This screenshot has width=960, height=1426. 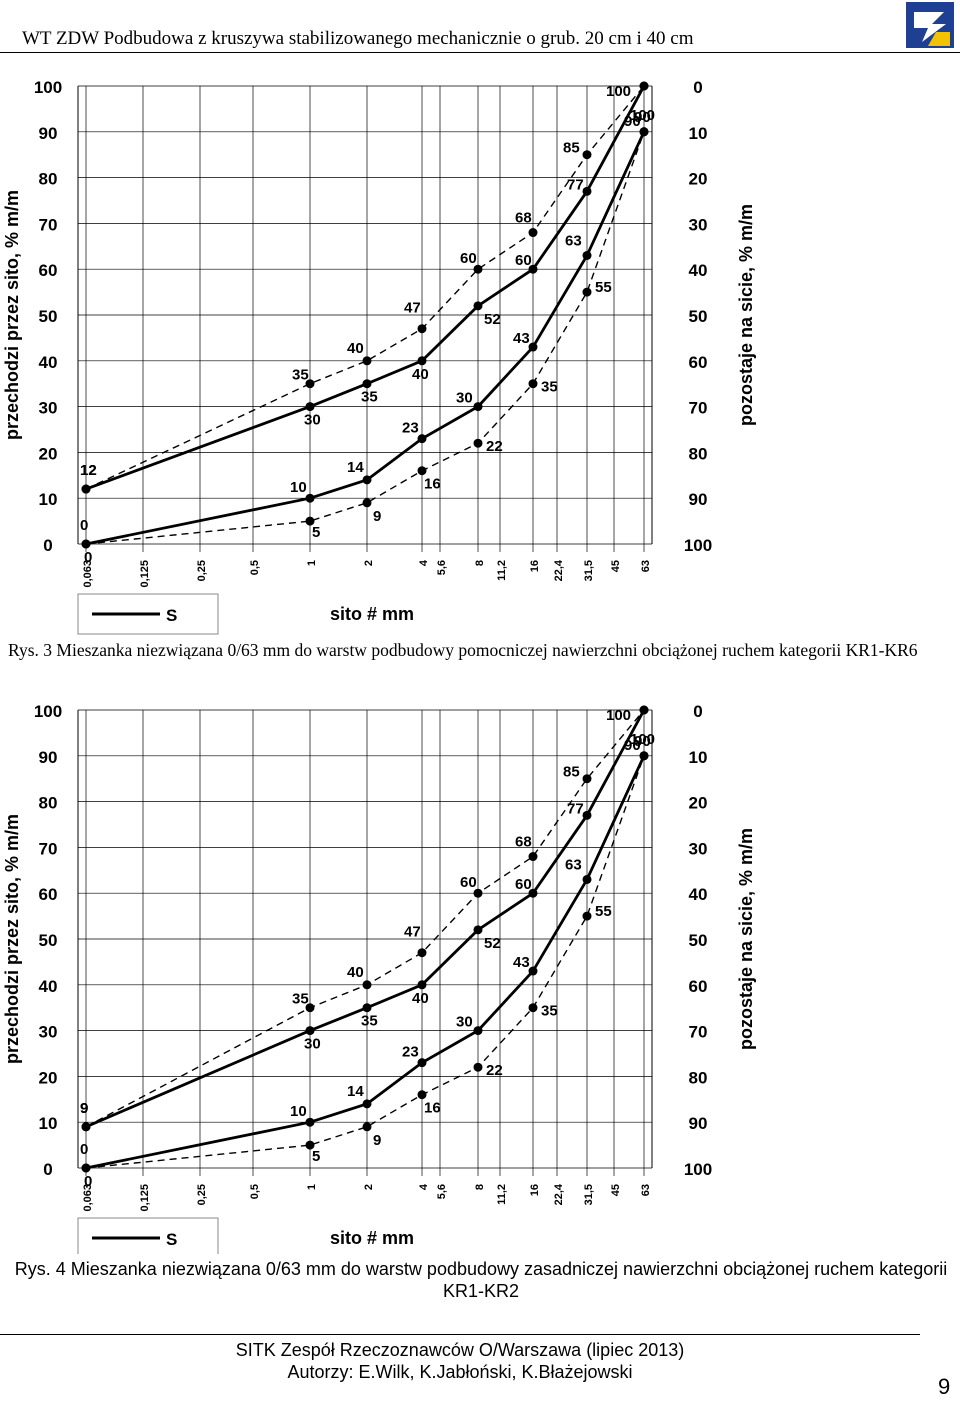 What do you see at coordinates (589, 570) in the screenshot?
I see `x-tick-label: 31,5` at bounding box center [589, 570].